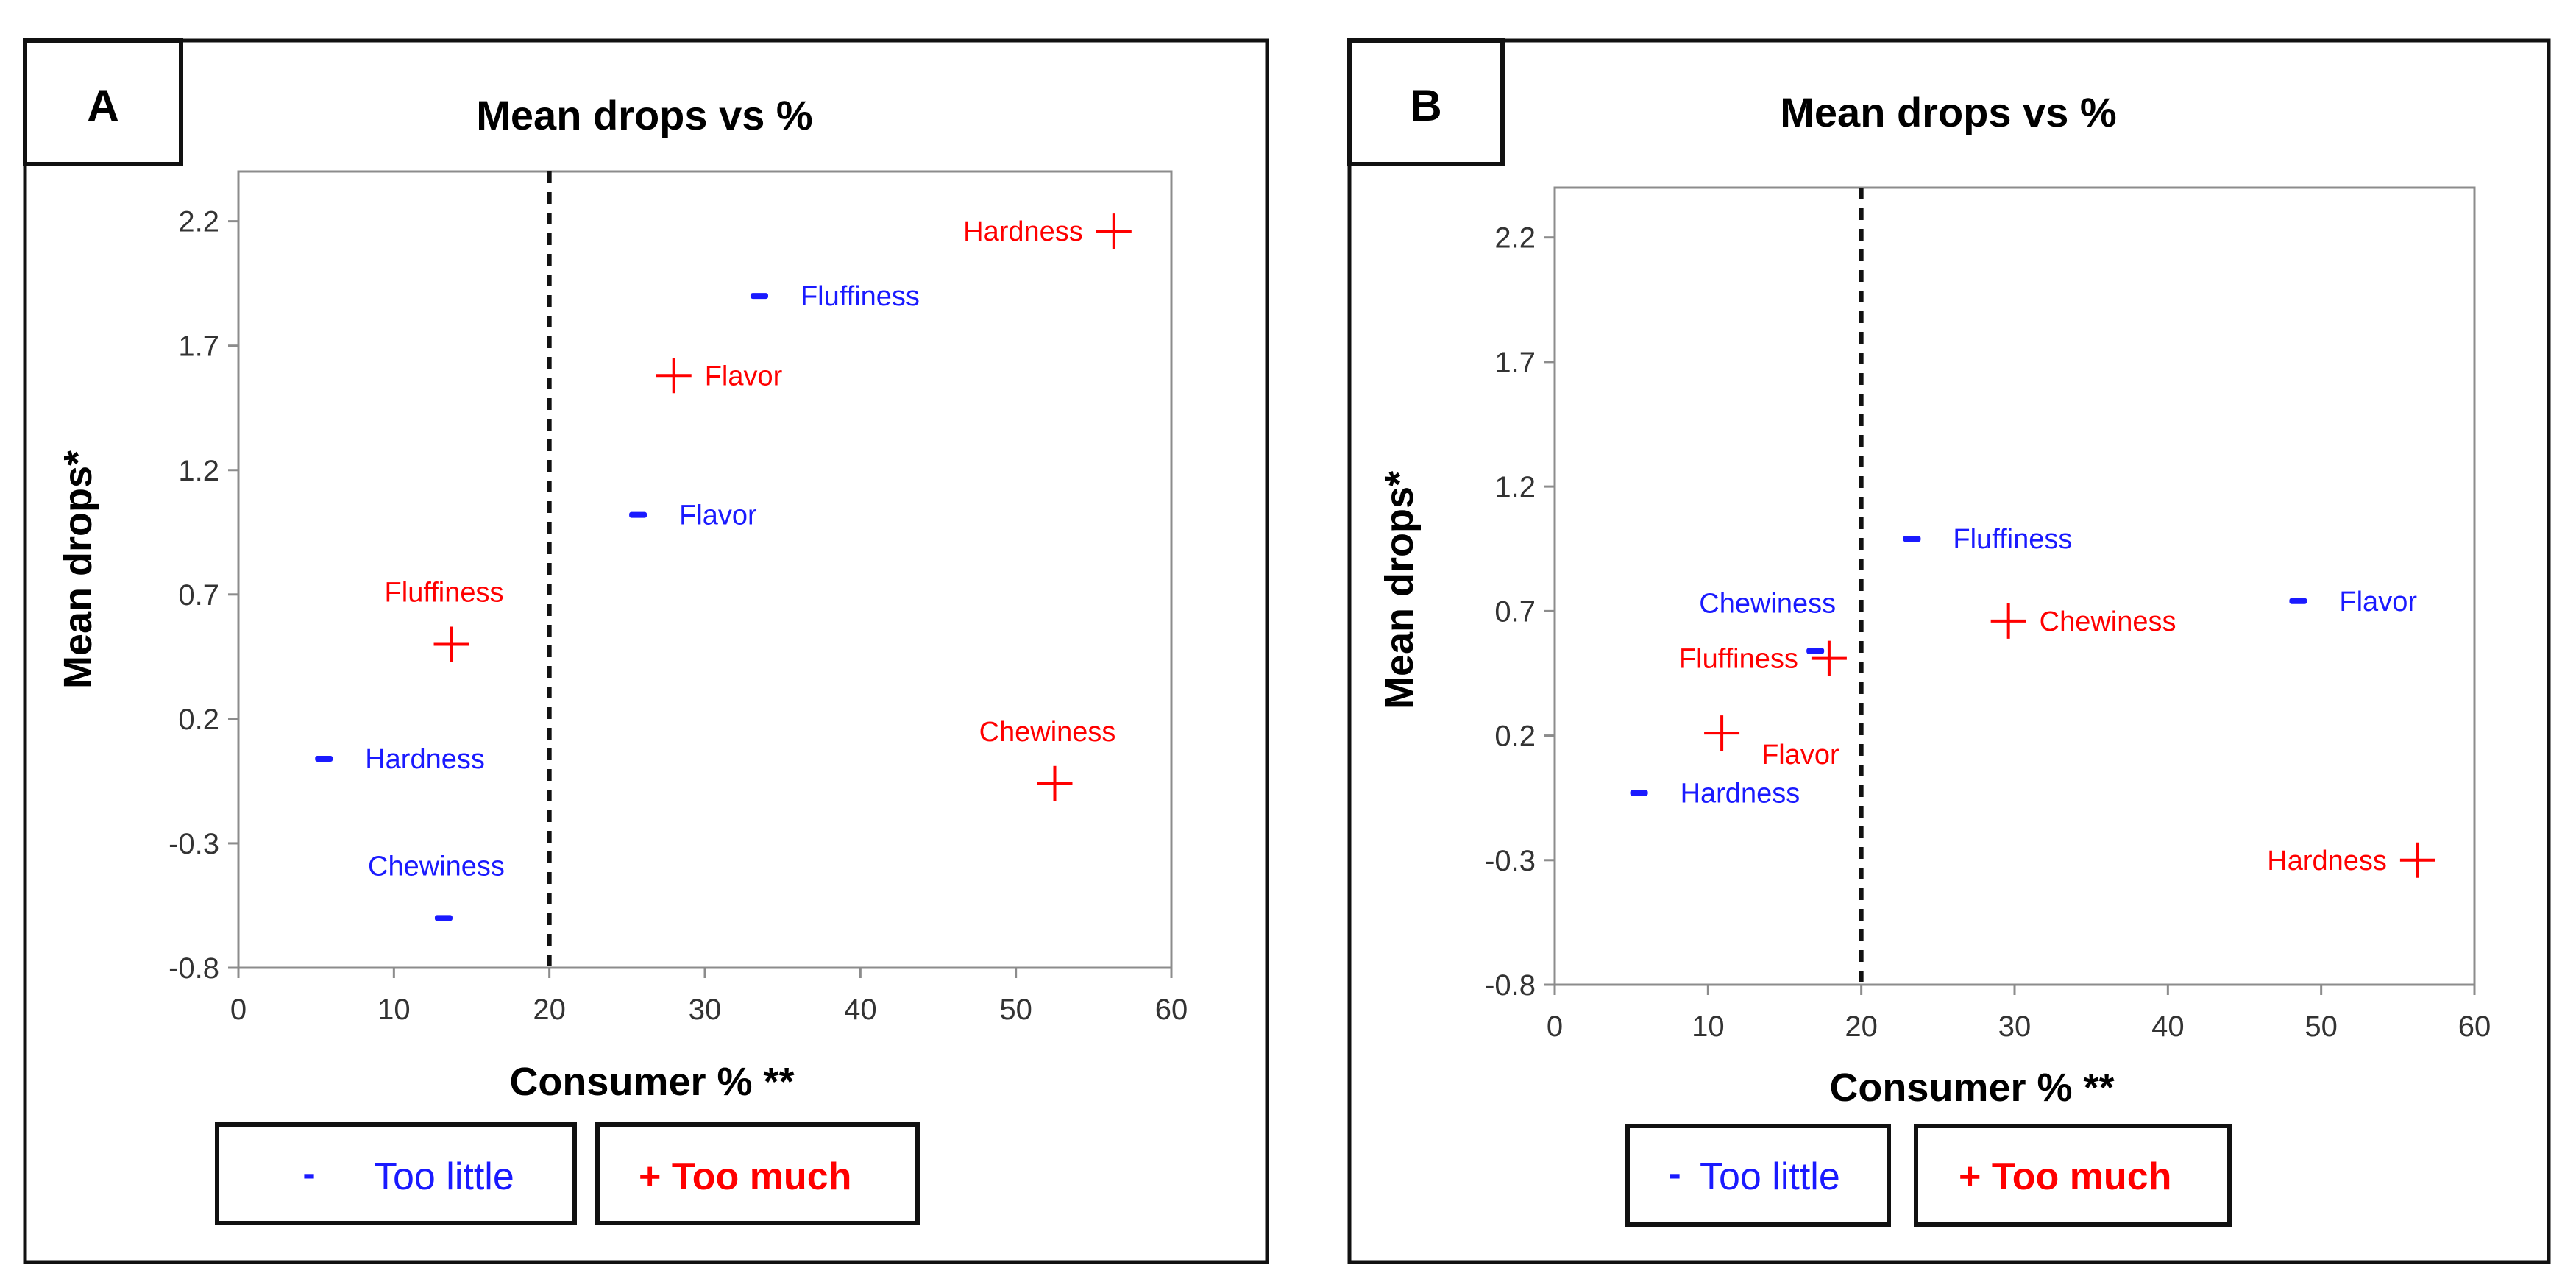  Describe the element at coordinates (1515, 239) in the screenshot. I see `panel-b-y-tick-label: 2.2` at that location.